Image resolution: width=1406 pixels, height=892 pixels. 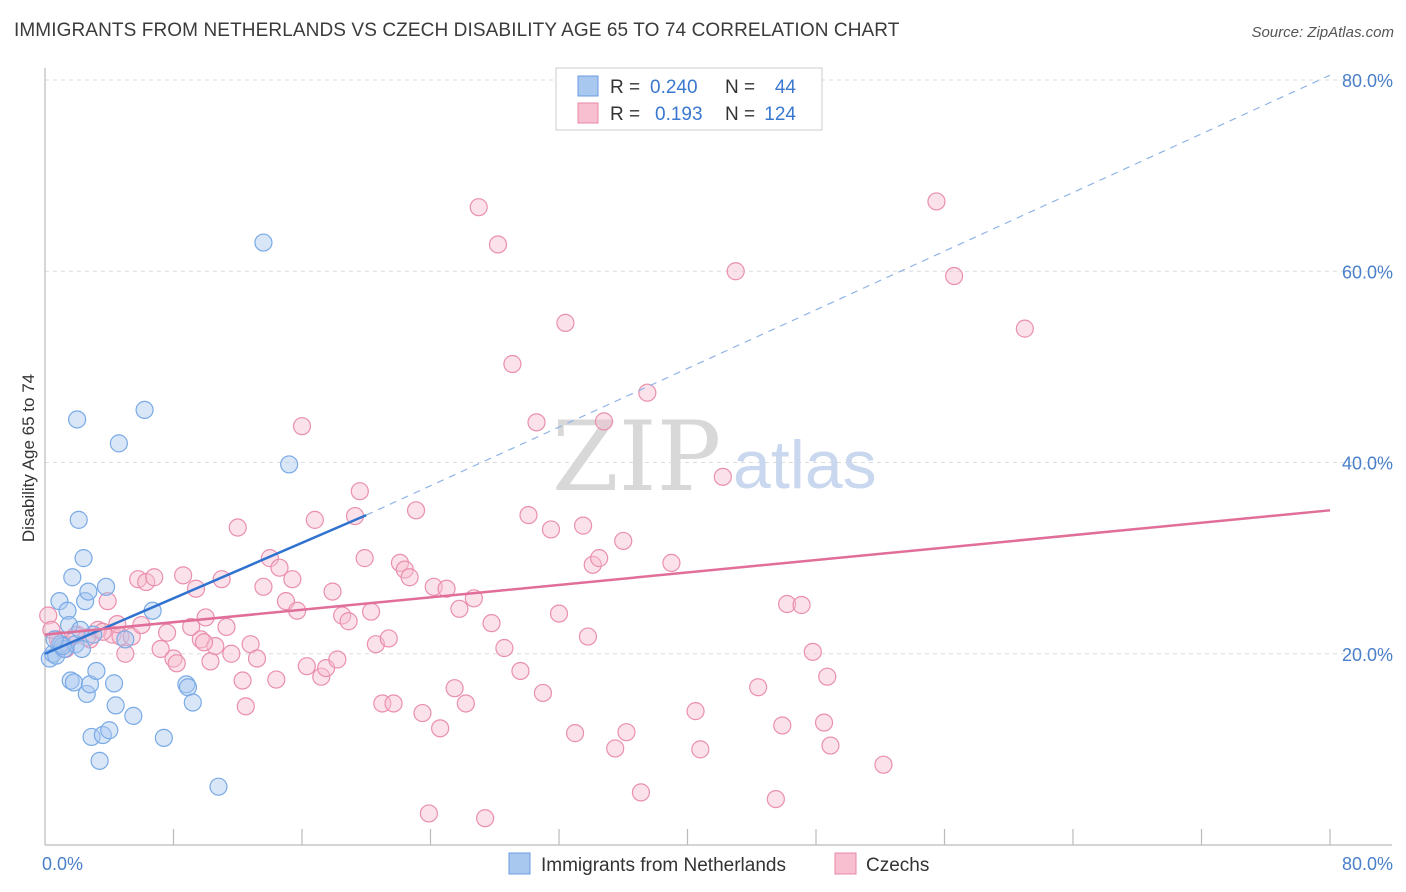 I want to click on bottom-legend-label-czechs: Czechs, so click(x=897, y=865).